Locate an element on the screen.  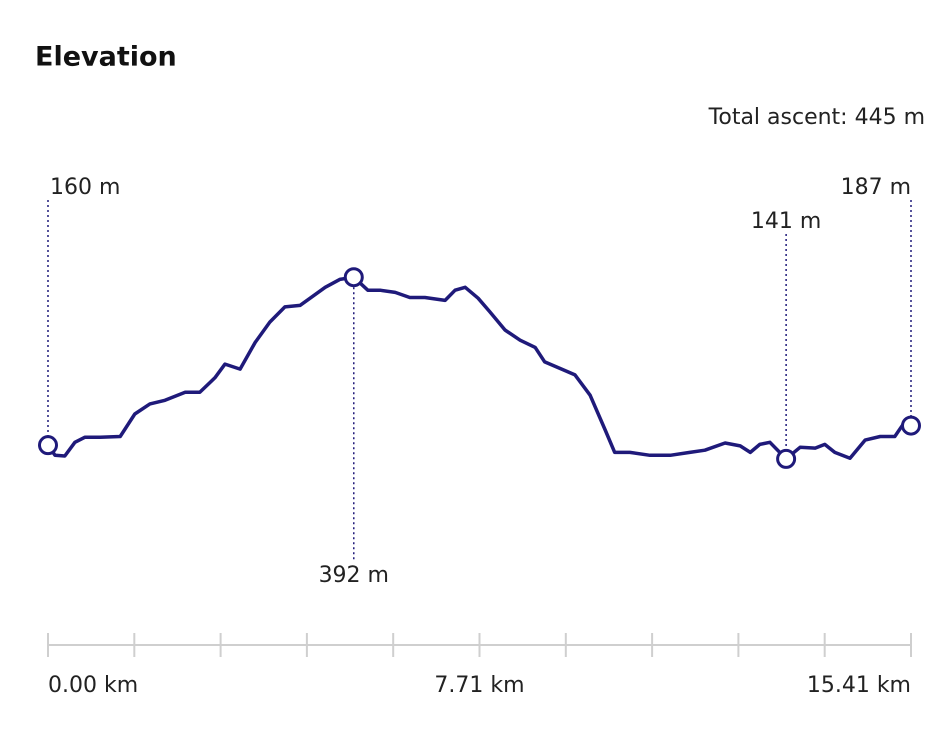
x-tick-label: 7.71 km is located at coordinates (479, 685).